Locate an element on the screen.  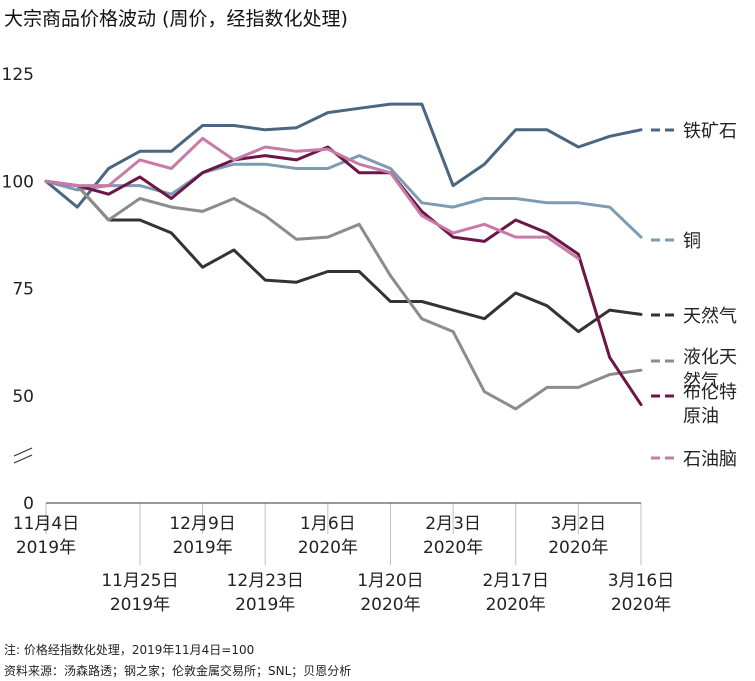
y-tick-label: 50 is located at coordinates (23, 397).